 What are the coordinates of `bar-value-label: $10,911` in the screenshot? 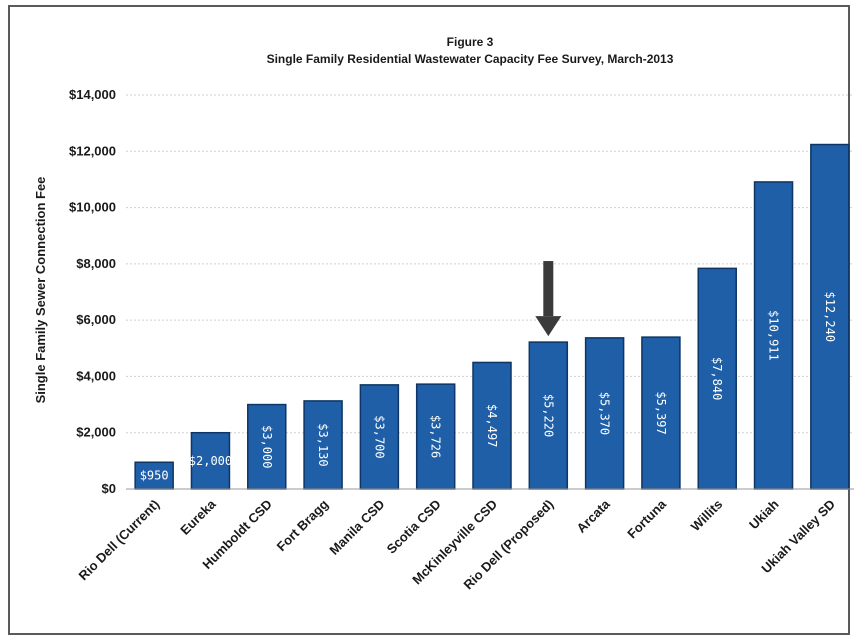 It's located at (774, 335).